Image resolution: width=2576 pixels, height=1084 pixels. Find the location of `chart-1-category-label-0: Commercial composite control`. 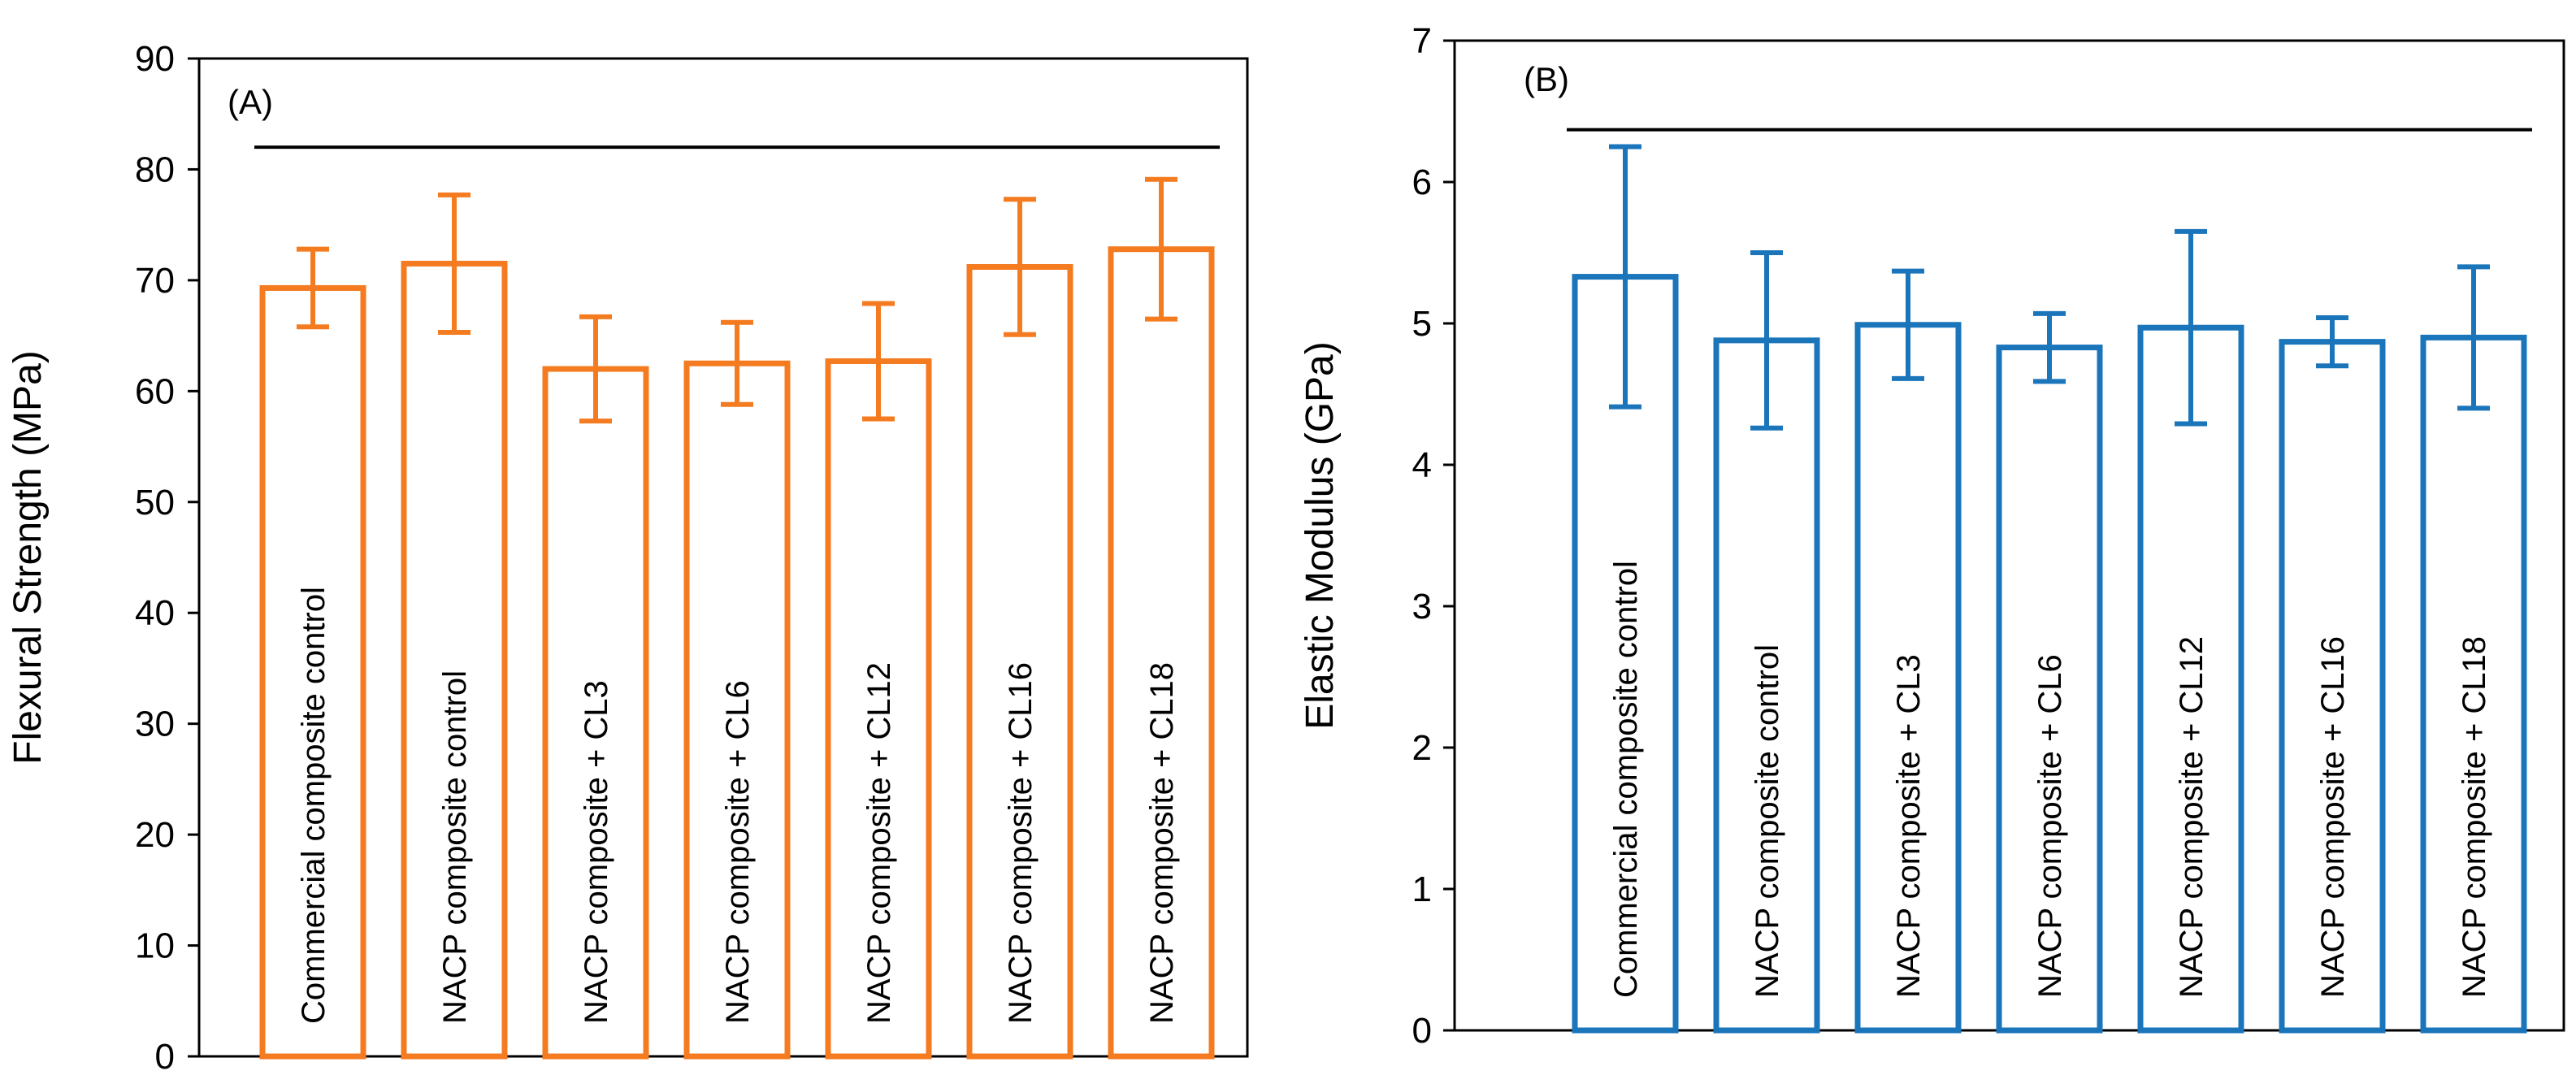

chart-1-category-label-0: Commercial composite control is located at coordinates (1626, 780).